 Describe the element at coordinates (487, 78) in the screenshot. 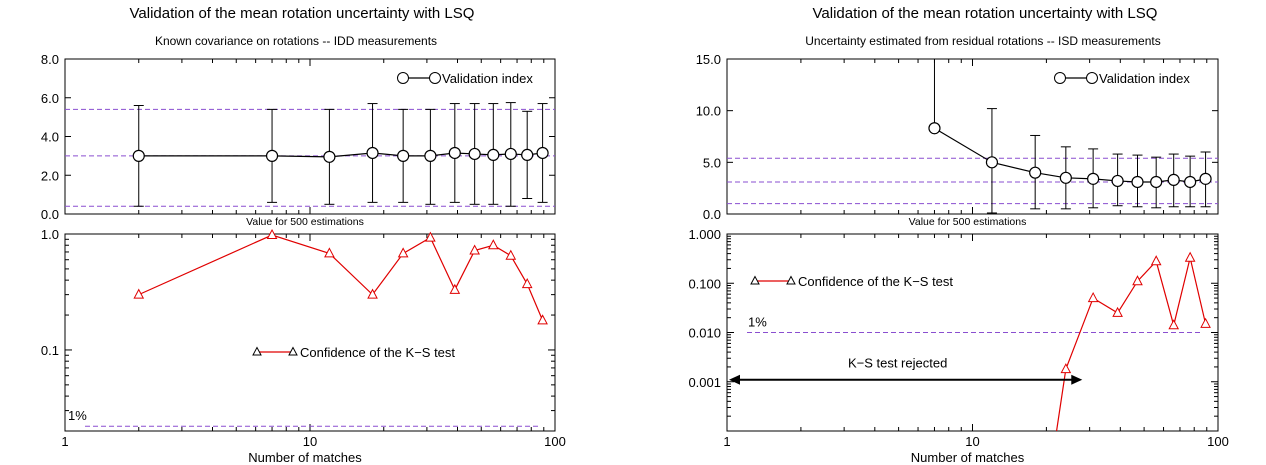

I see `chart1-legend-label-top: Validation index` at that location.